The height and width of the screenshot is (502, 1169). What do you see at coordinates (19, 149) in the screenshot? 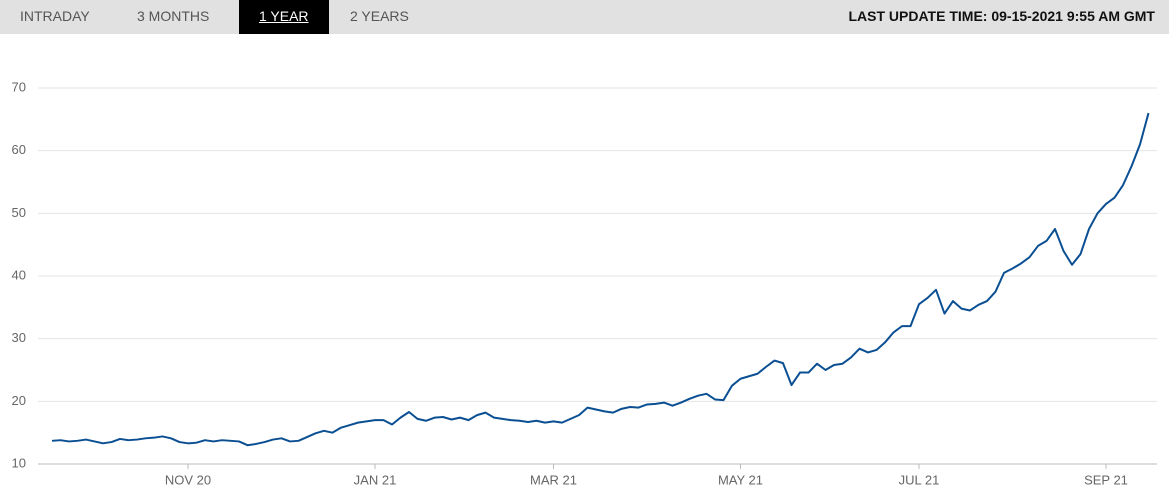
I see `y-tick-label: 60` at bounding box center [19, 149].